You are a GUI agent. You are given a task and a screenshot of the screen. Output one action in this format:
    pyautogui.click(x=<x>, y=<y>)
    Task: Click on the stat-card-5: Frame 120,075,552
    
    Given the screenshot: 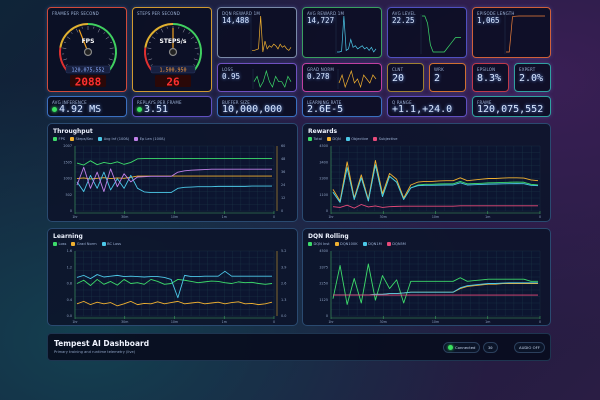 What is the action you would take?
    pyautogui.click(x=511, y=106)
    